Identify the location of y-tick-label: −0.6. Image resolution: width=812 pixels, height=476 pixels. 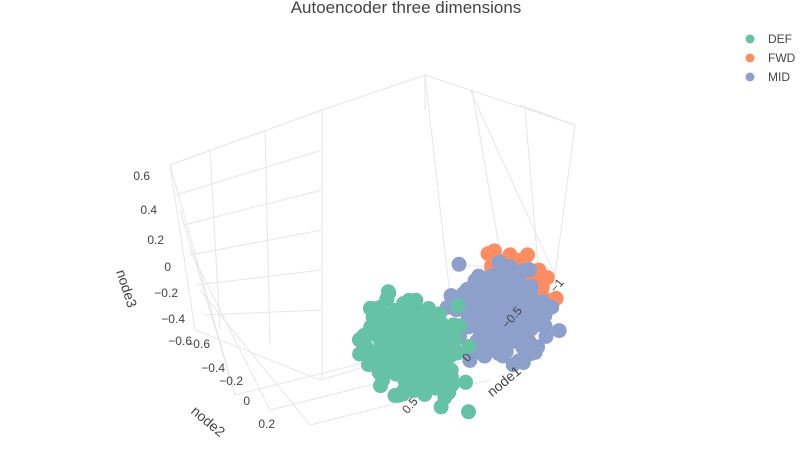
(198, 344).